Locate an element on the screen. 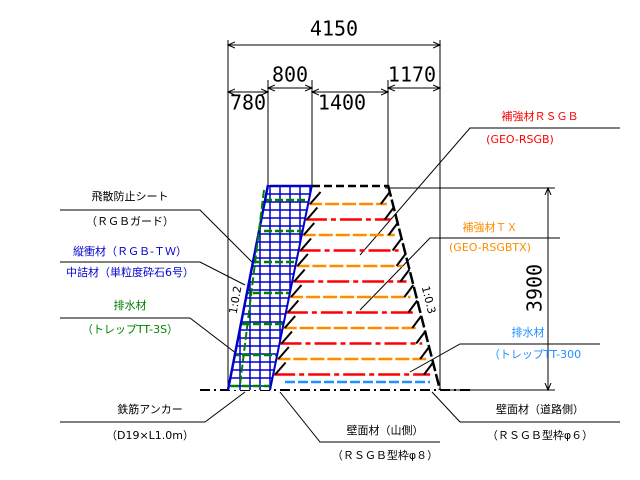 Image resolution: width=640 pixels, height=480 pixels. label: （トレップTT-300 is located at coordinates (535, 354).